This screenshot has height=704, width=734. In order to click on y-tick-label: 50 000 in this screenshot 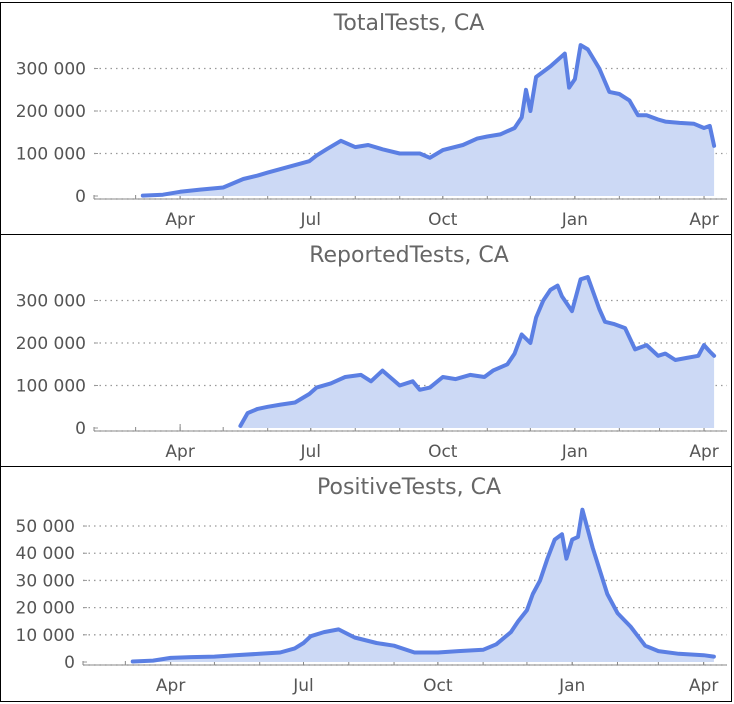, I will do `click(45, 527)`.